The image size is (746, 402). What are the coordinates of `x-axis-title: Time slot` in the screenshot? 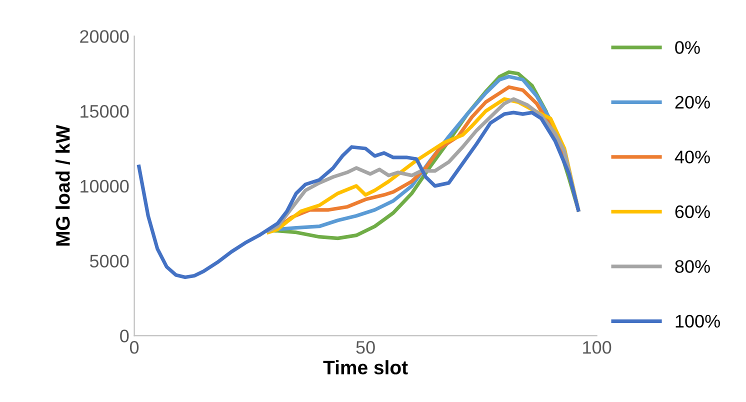 It's located at (365, 367).